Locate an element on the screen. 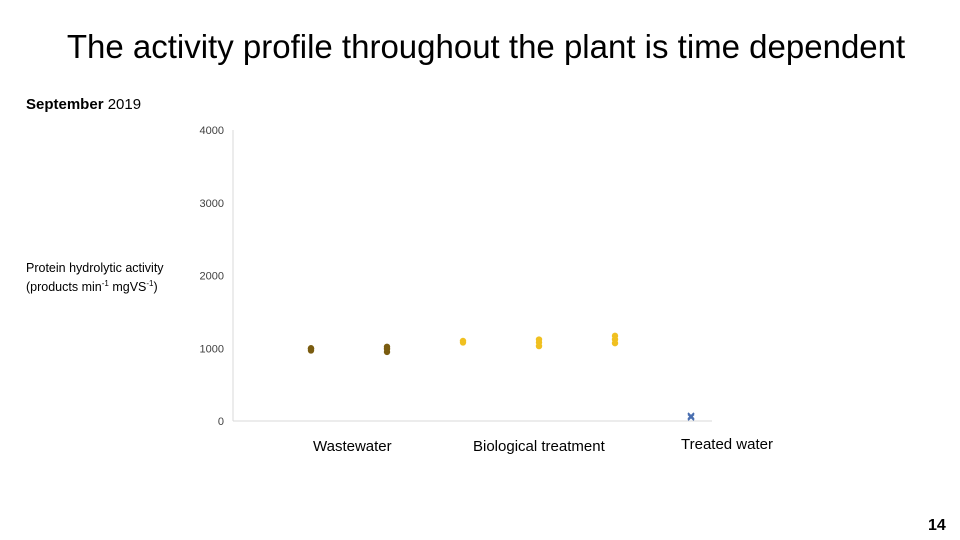 This screenshot has height=540, width=960. page-number: 14 is located at coordinates (937, 525).